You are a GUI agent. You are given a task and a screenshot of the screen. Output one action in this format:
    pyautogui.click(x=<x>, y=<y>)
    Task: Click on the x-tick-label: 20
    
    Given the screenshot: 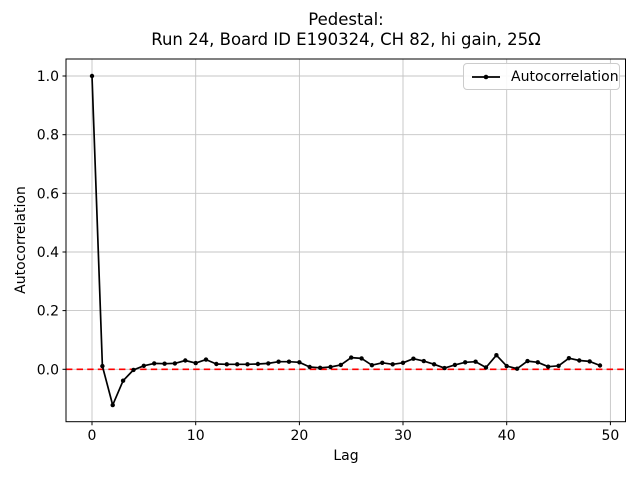 What is the action you would take?
    pyautogui.click(x=299, y=436)
    